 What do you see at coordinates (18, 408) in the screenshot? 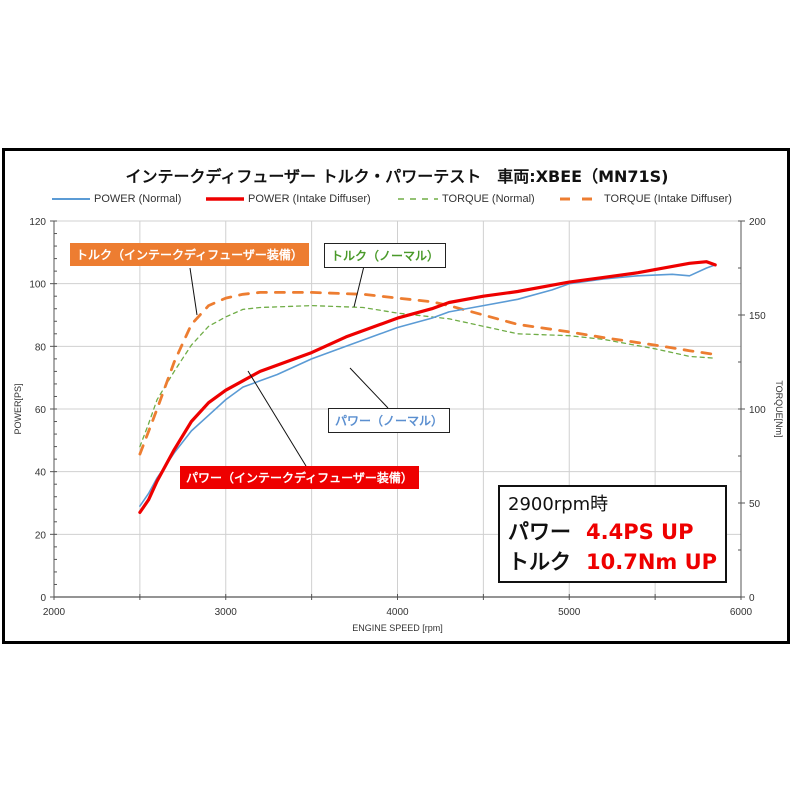
I see `svg-text: POWER[PS]` at bounding box center [18, 408].